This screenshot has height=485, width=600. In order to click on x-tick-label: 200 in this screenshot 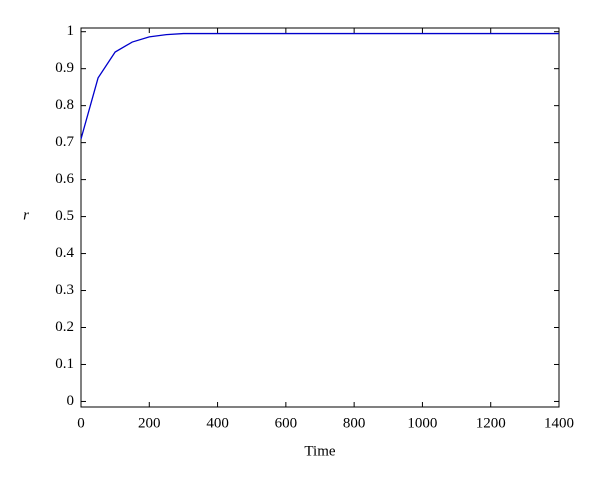, I will do `click(149, 423)`.